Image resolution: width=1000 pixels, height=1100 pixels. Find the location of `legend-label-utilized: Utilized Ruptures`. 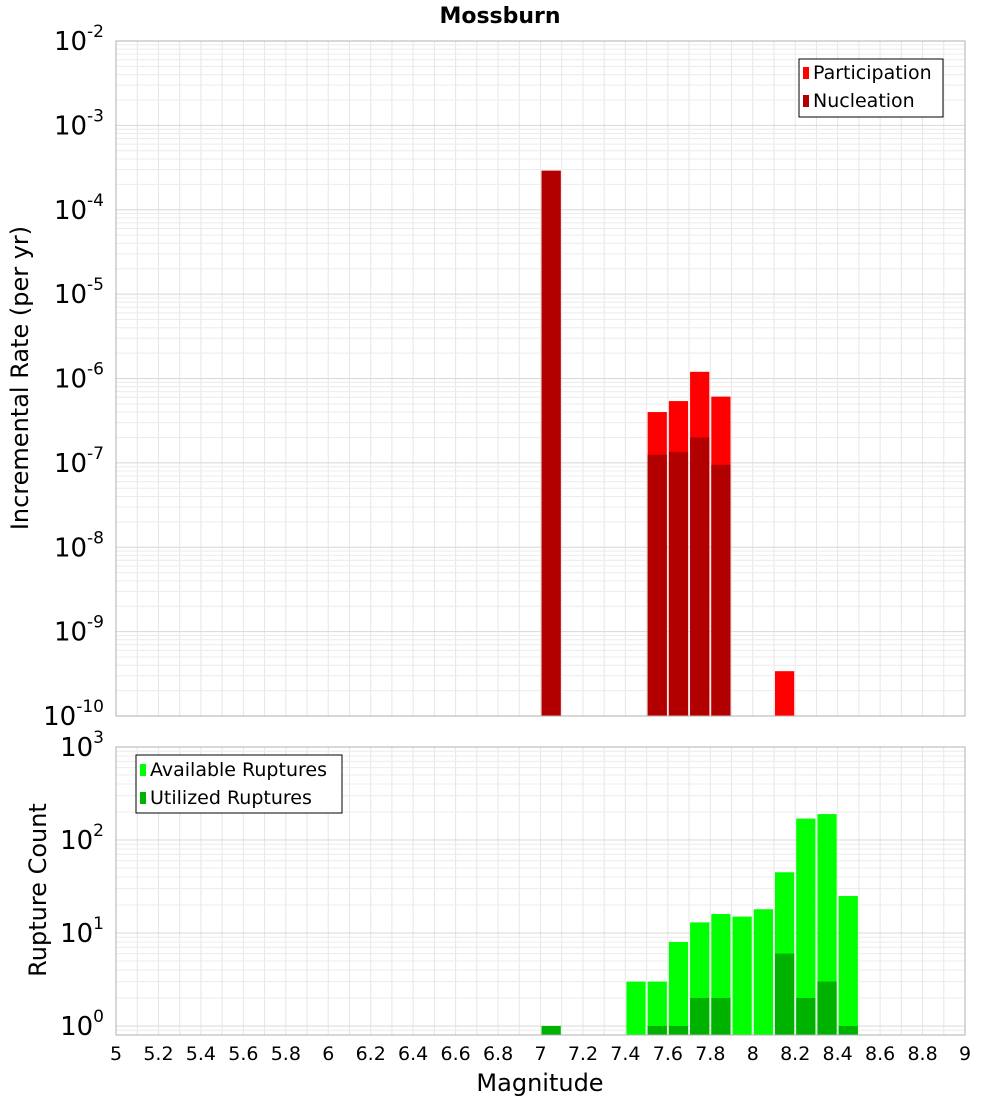

legend-label-utilized: Utilized Ruptures is located at coordinates (231, 798).